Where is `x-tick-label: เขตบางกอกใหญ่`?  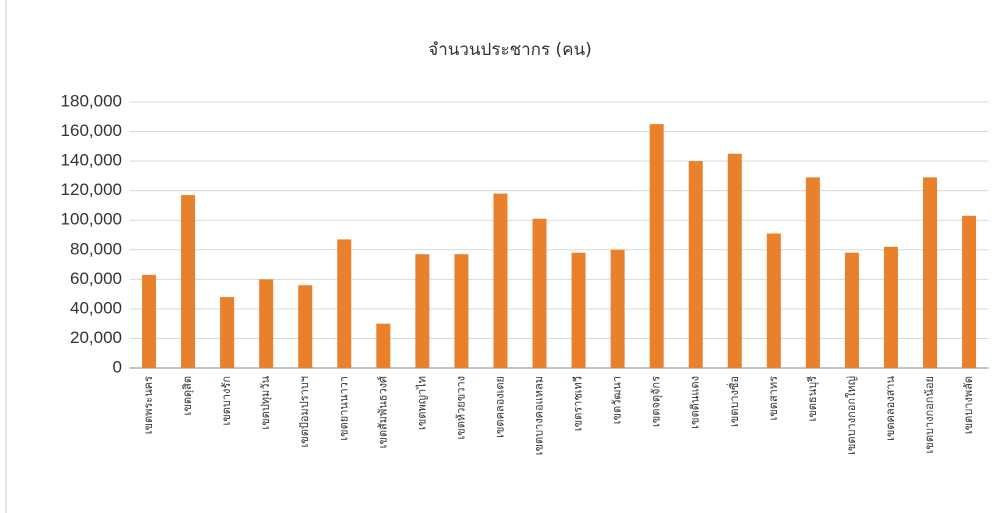
x-tick-label: เขตบางกอกใหญ่ is located at coordinates (851, 415).